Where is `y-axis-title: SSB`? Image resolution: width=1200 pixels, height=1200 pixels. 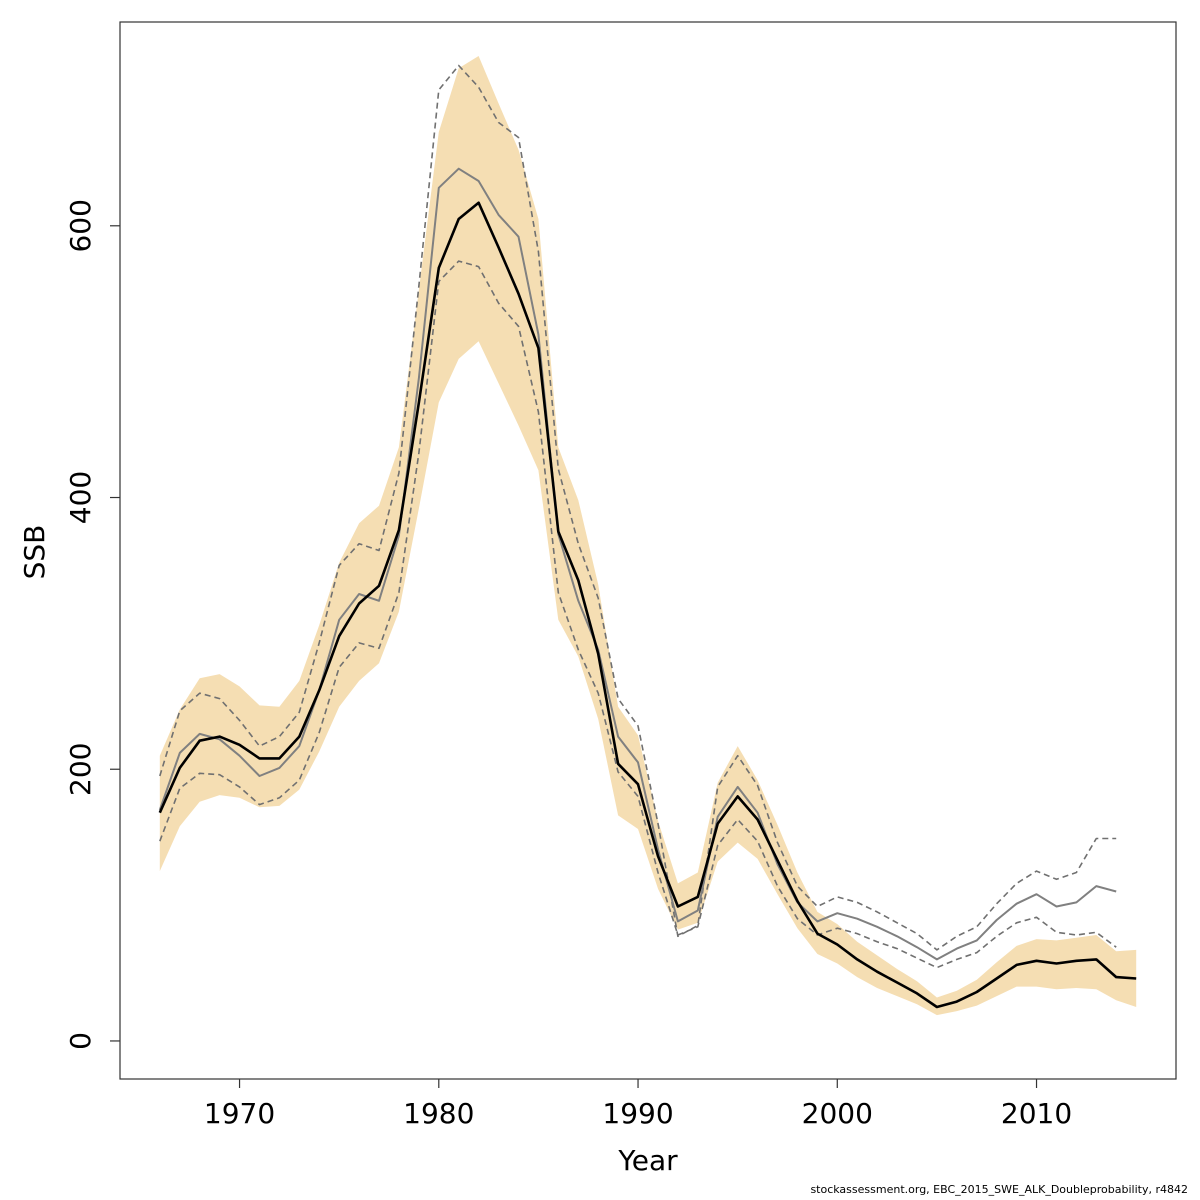 y-axis-title: SSB is located at coordinates (34, 552).